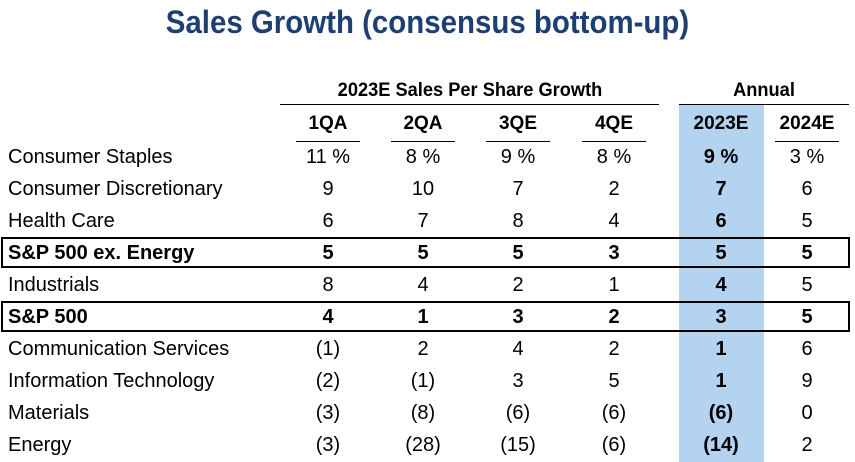  What do you see at coordinates (518, 123) in the screenshot?
I see `column-header-3QE: 3QE` at bounding box center [518, 123].